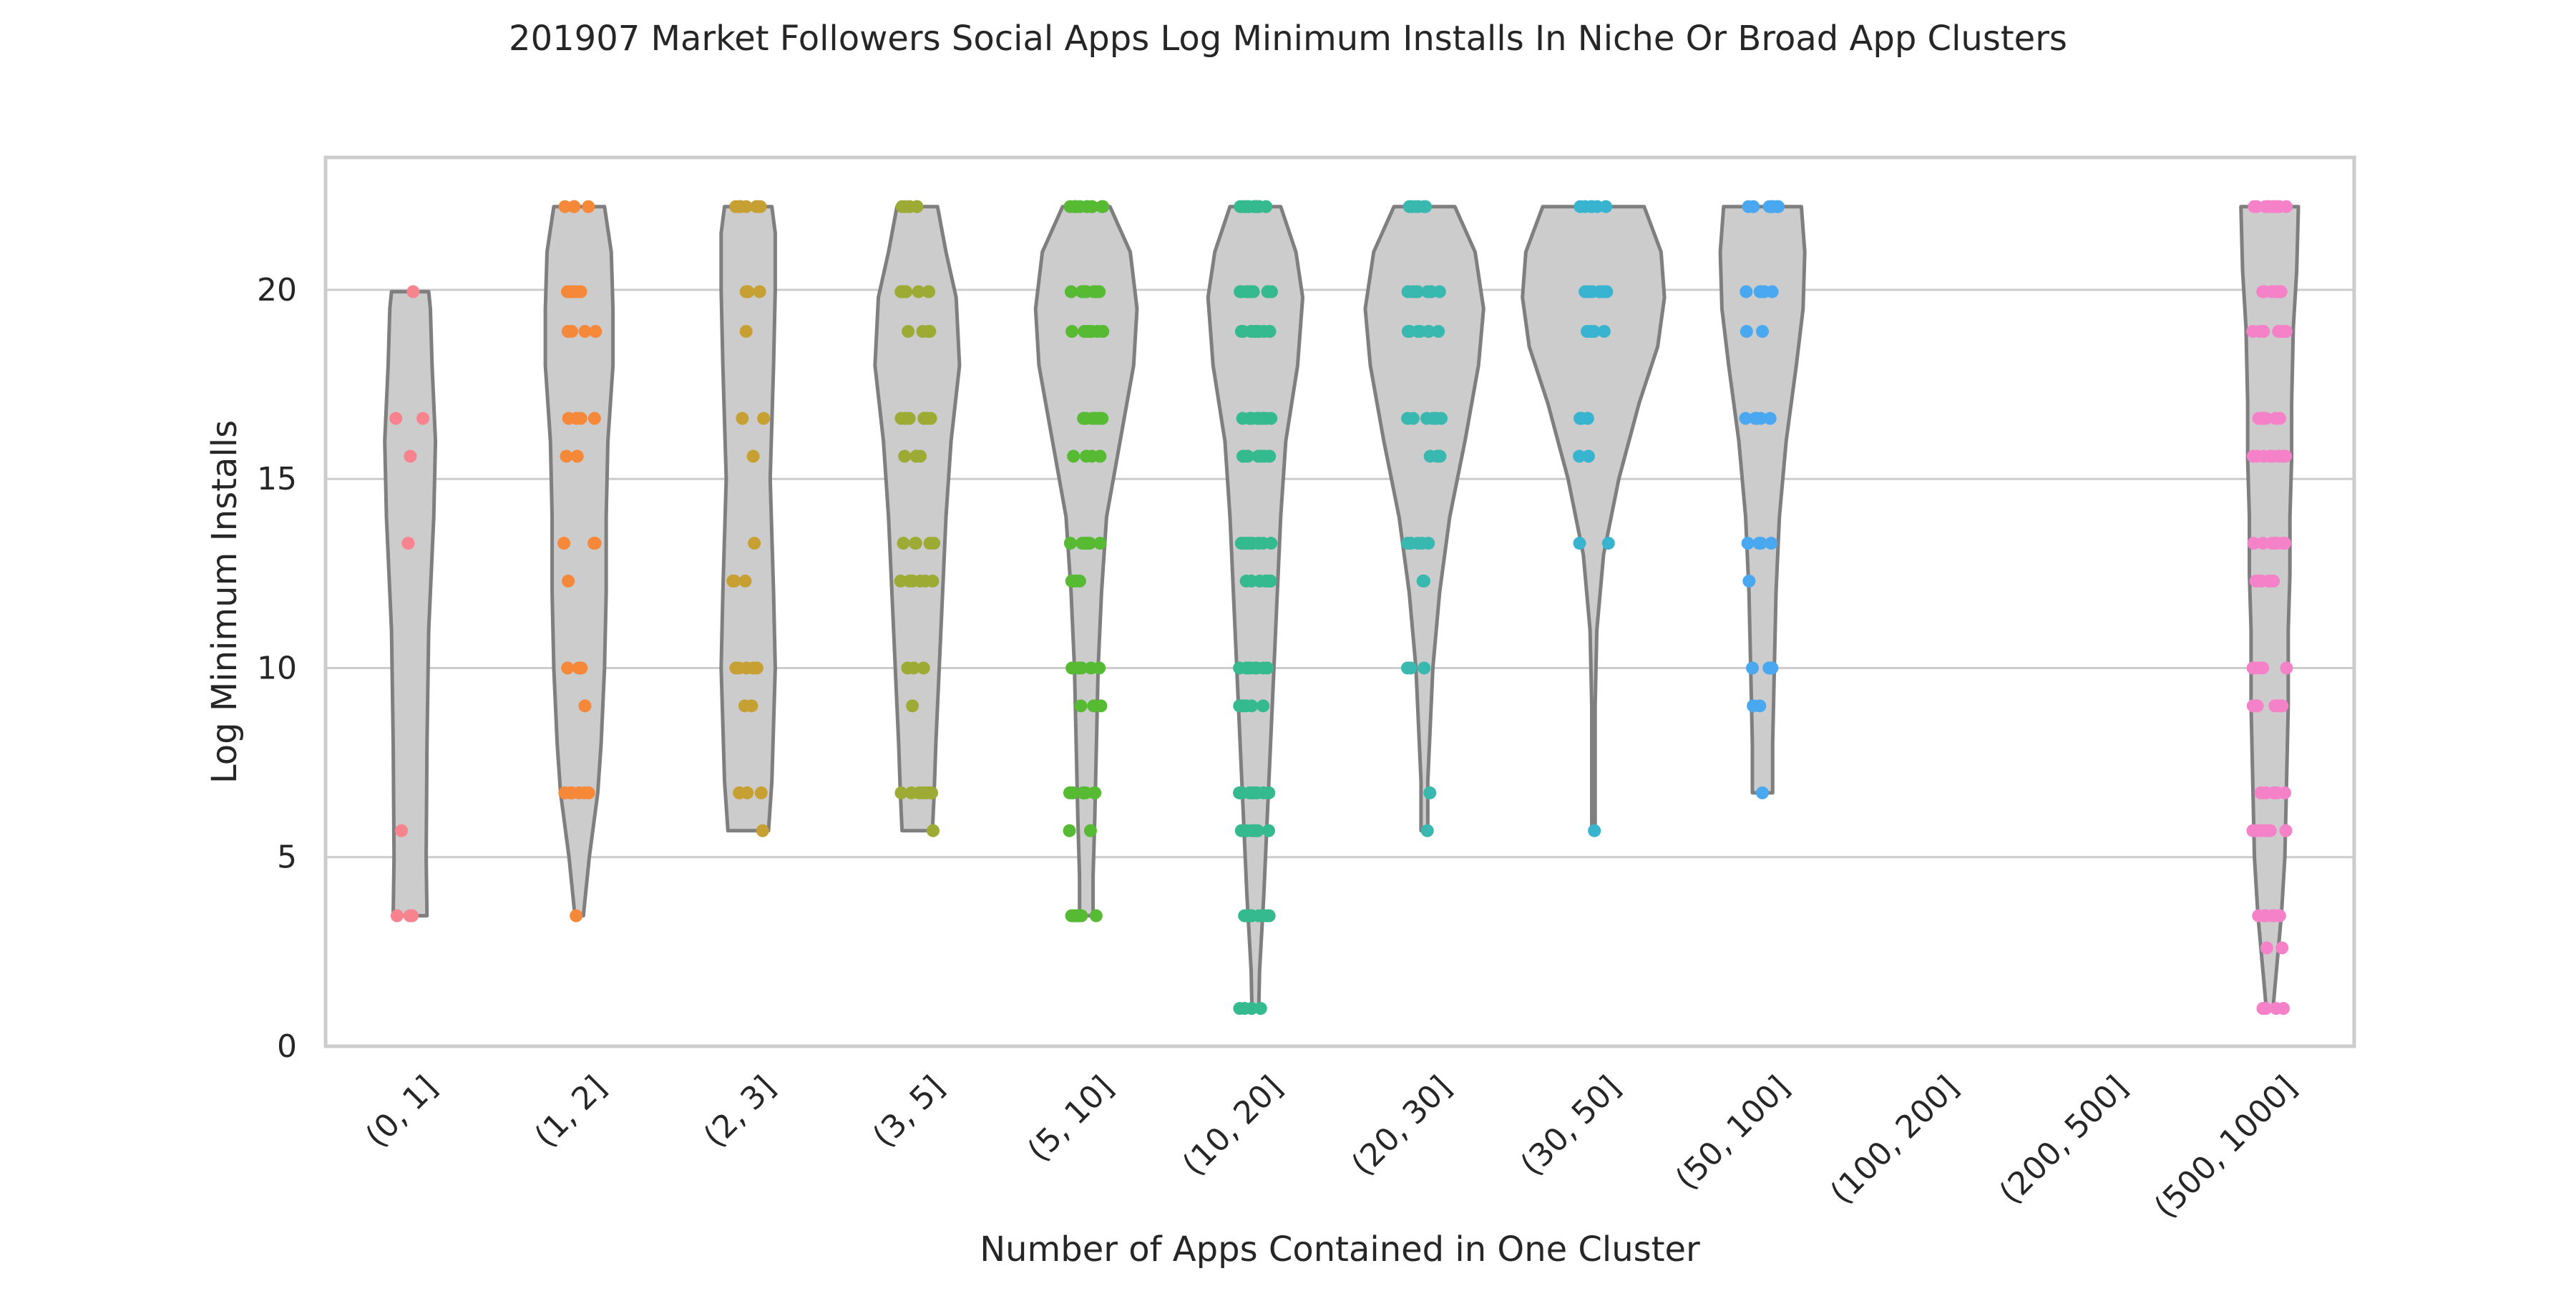 This screenshot has height=1291, width=2576. What do you see at coordinates (570, 1112) in the screenshot?
I see `x-tick-label: (1, 2]` at bounding box center [570, 1112].